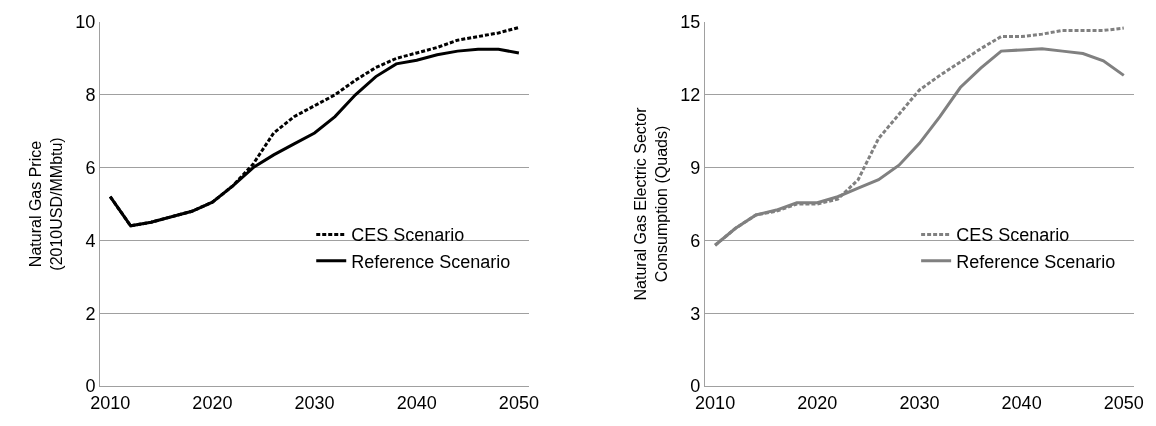 The height and width of the screenshot is (426, 1156). What do you see at coordinates (695, 313) in the screenshot?
I see `y-tick-label: 3` at bounding box center [695, 313].